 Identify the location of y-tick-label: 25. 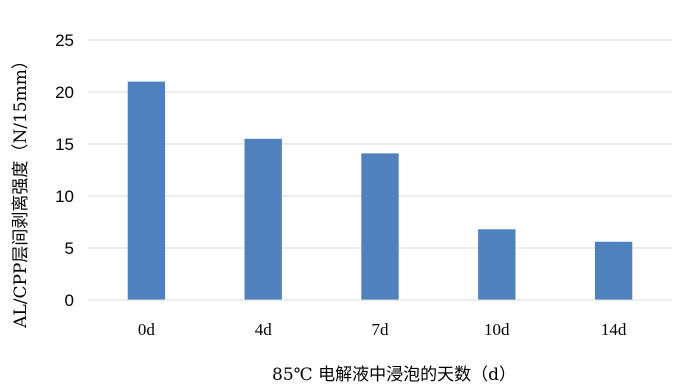
(64, 40).